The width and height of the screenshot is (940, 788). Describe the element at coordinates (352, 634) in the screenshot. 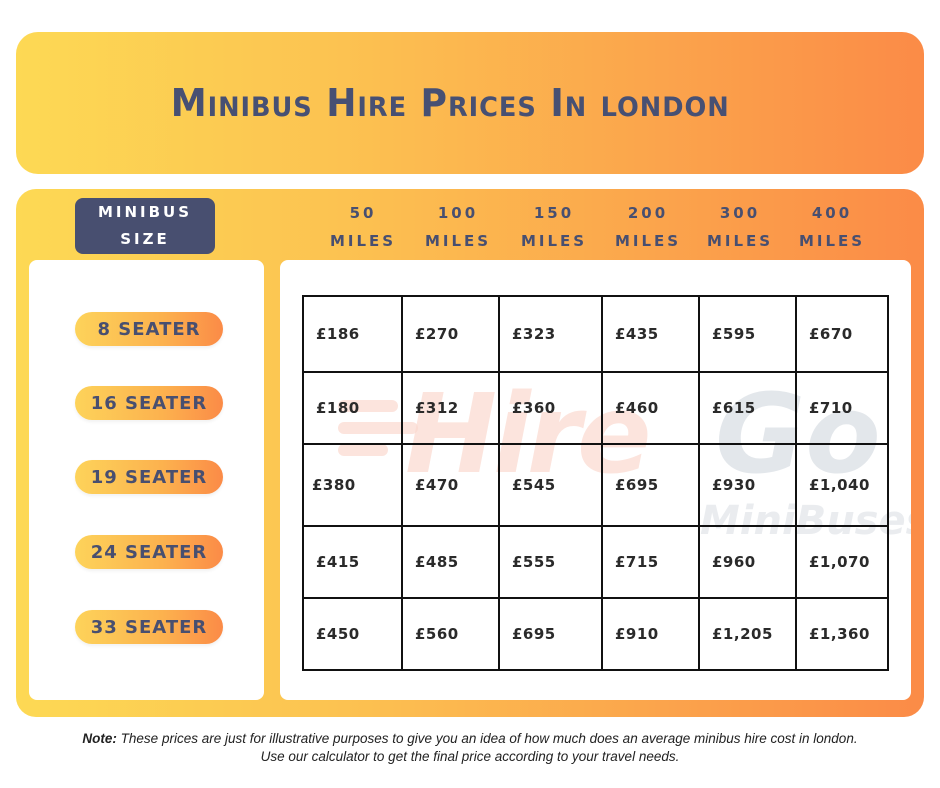

I see `price-cell: £450` at that location.